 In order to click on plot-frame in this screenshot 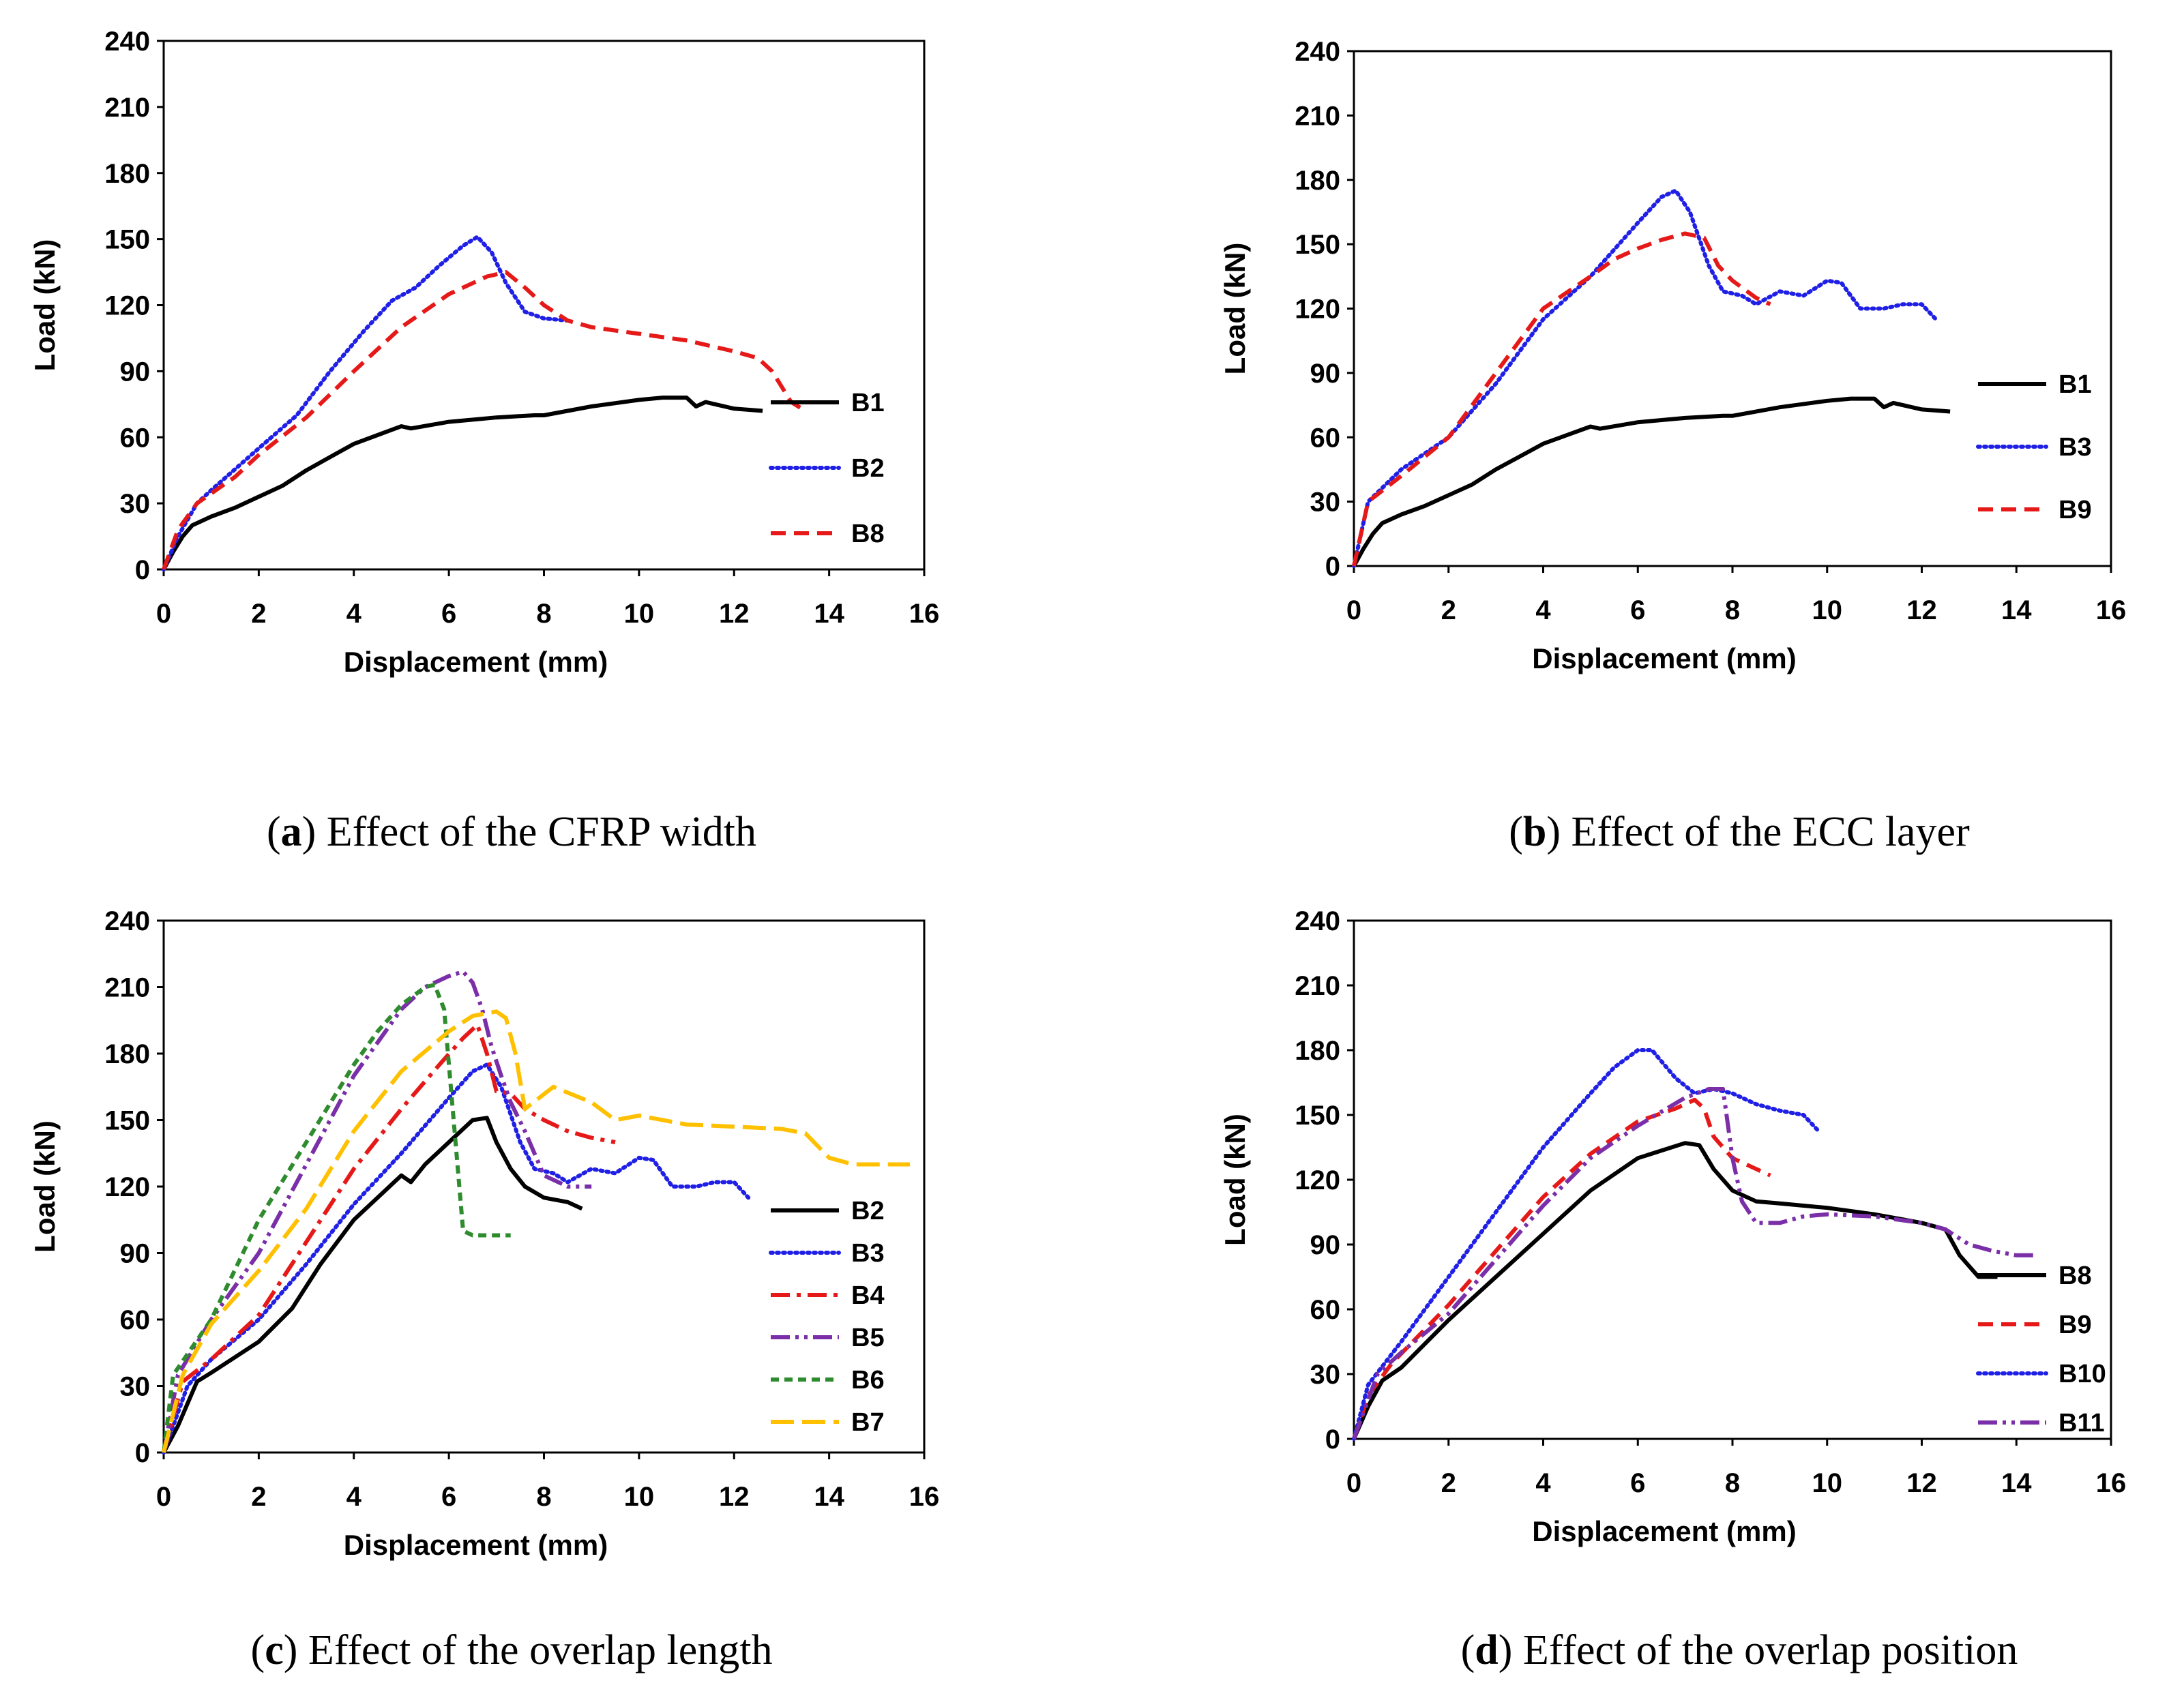, I will do `click(1732, 1179)`.